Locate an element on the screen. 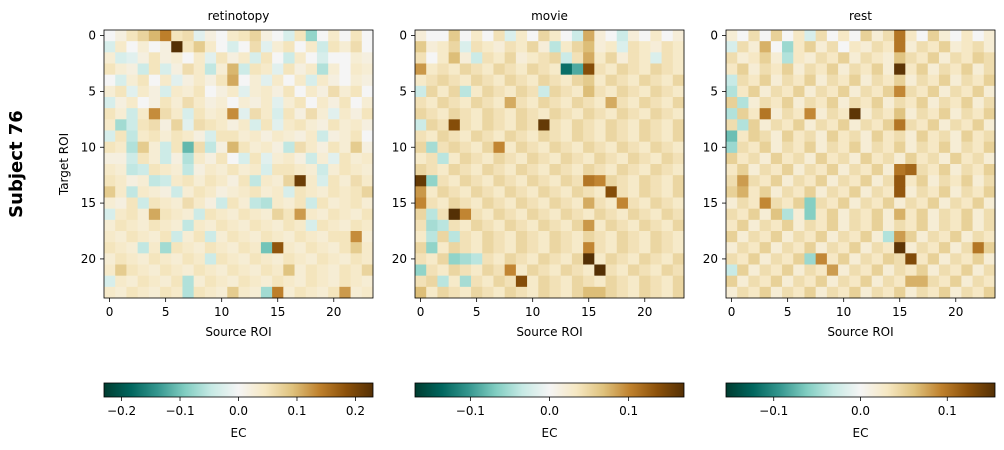  y-tick-label: 20 is located at coordinates (710, 259).